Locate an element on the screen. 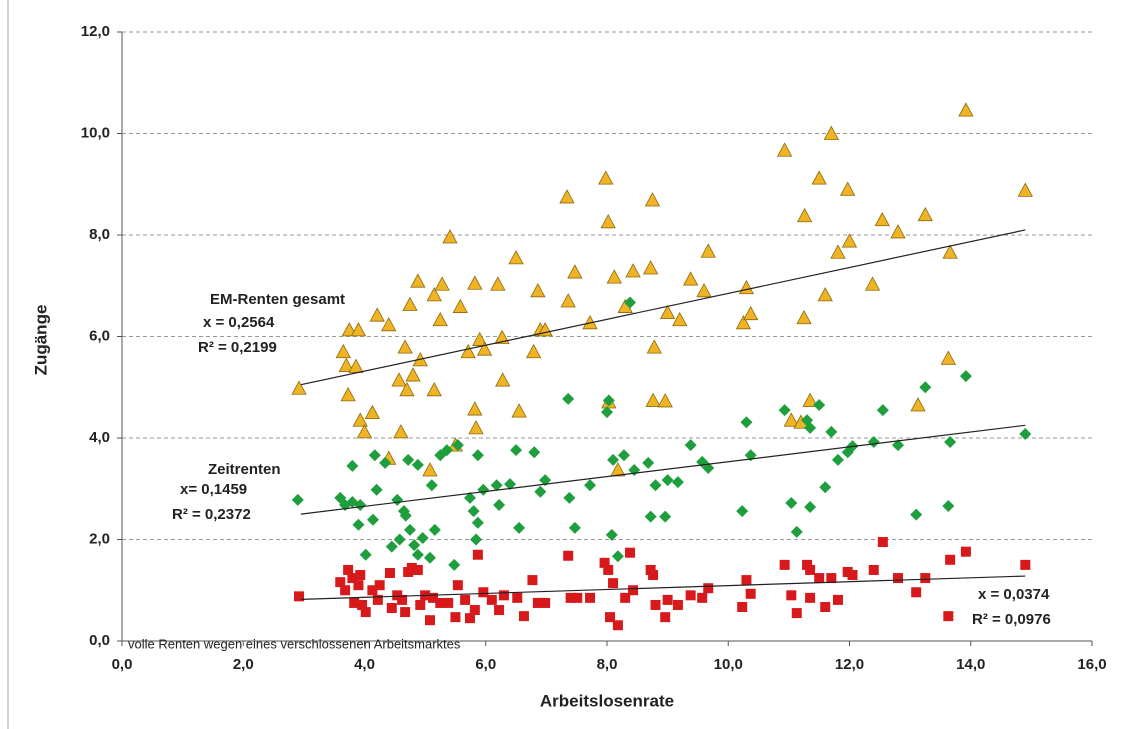  annotation: x= 0,1459 is located at coordinates (213, 489).